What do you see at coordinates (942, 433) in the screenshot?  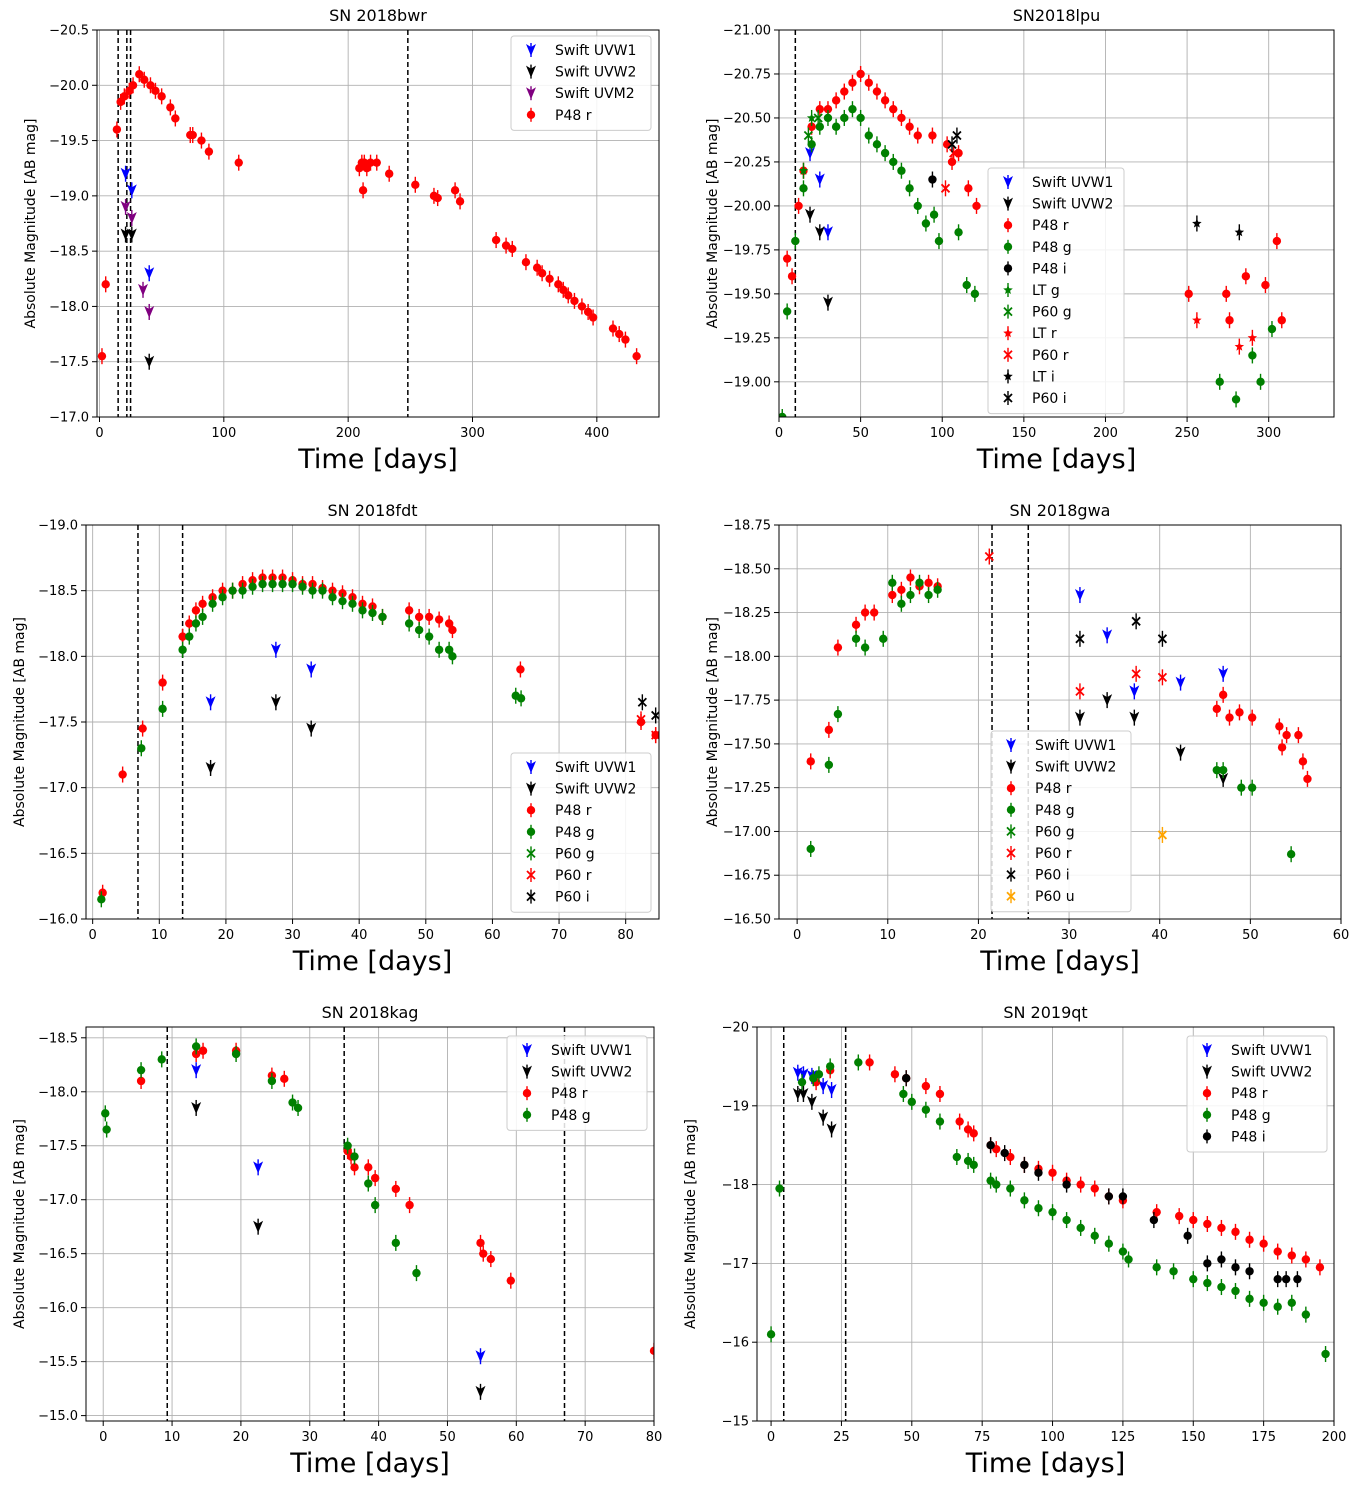 I see `x-tick-label: 100` at bounding box center [942, 433].